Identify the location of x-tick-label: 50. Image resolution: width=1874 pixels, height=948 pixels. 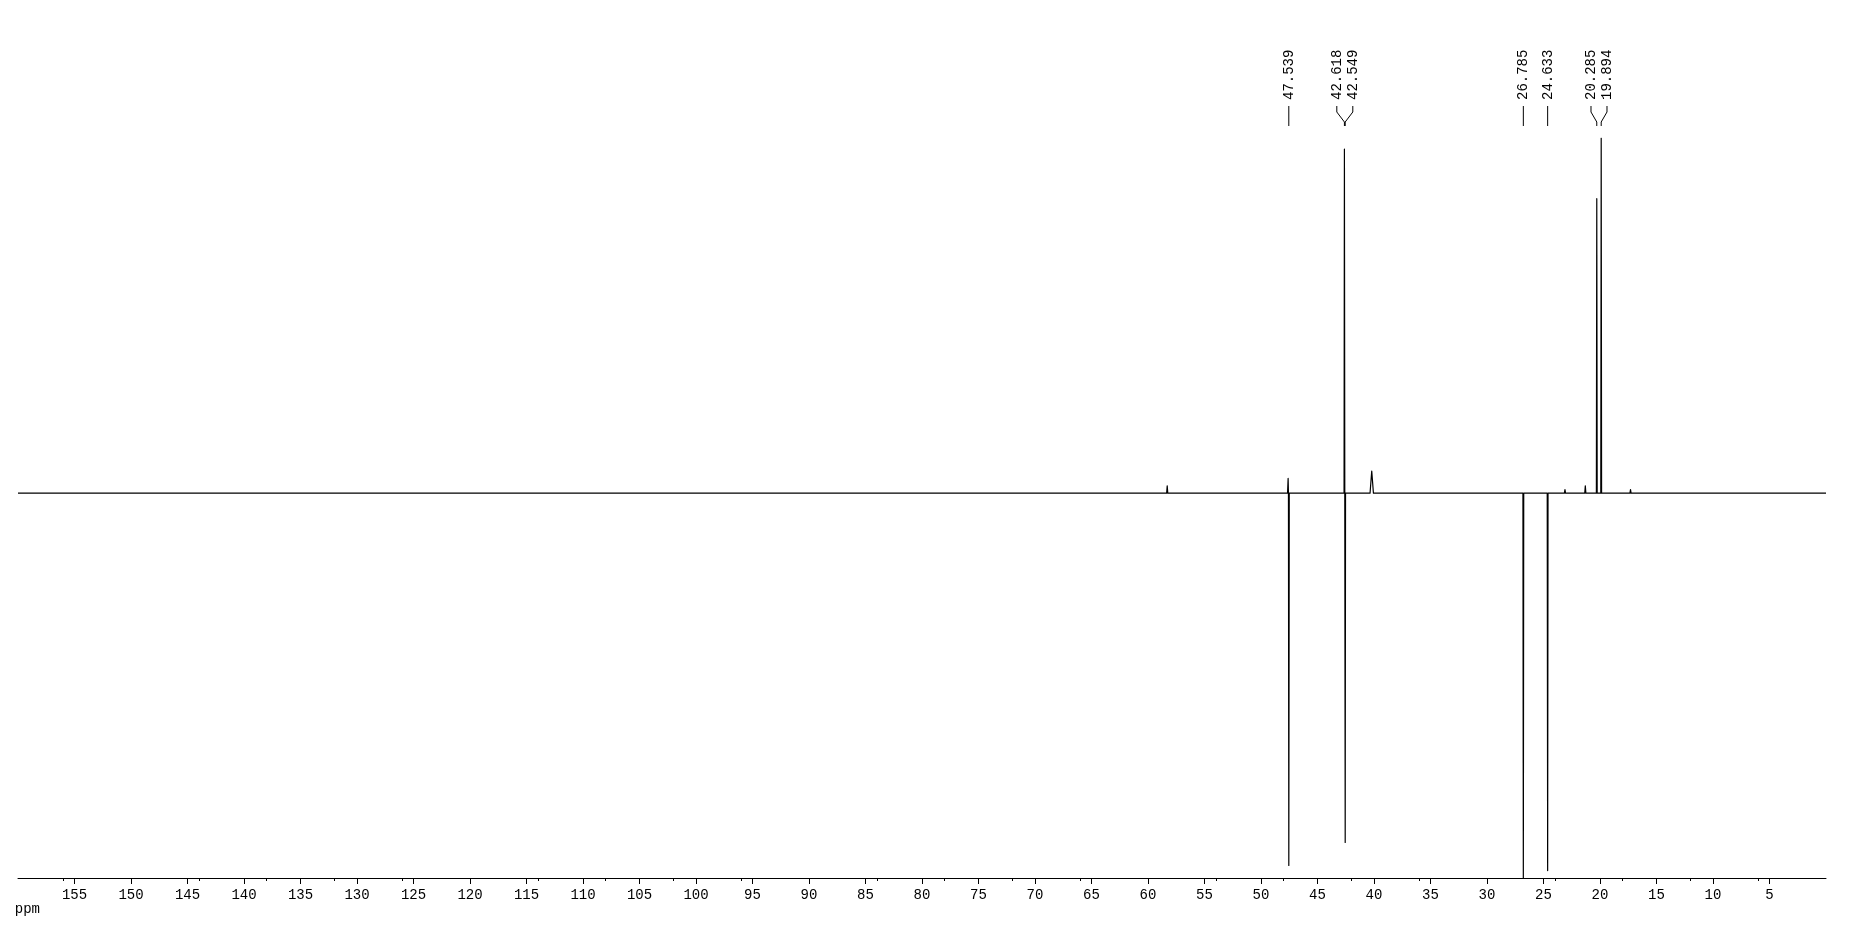
(1261, 895).